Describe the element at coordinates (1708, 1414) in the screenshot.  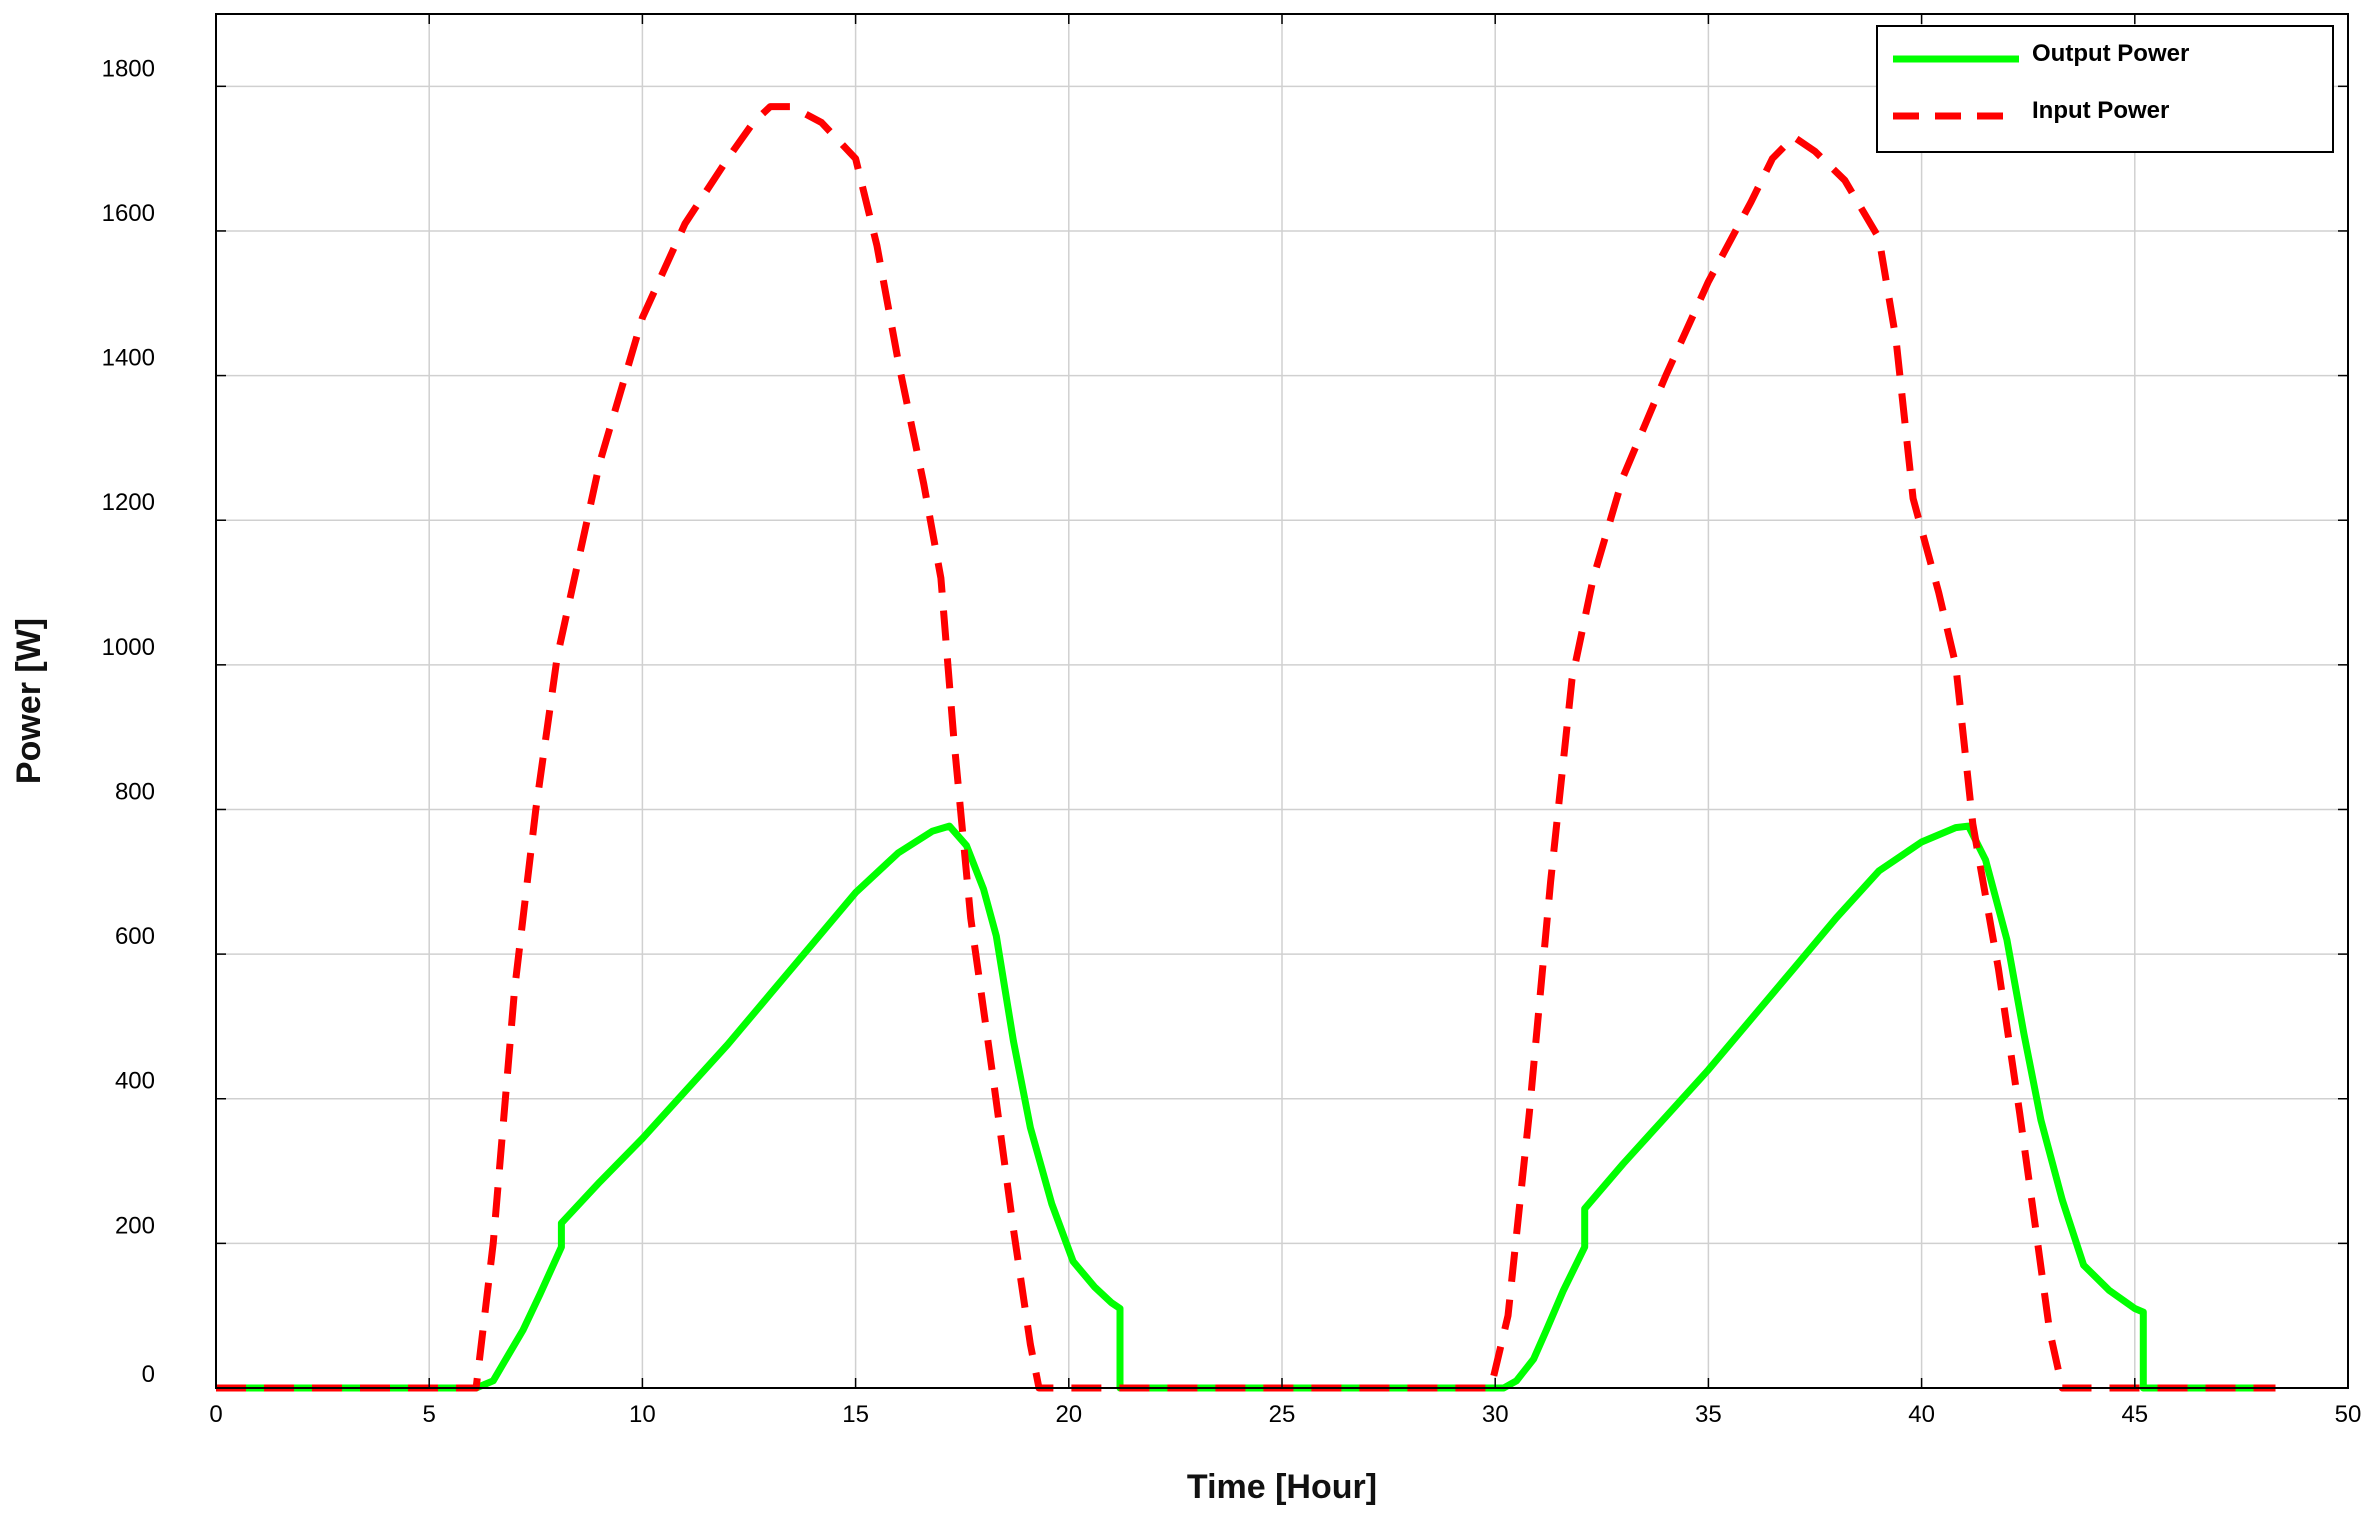
I see `x-tick-label: 35` at that location.